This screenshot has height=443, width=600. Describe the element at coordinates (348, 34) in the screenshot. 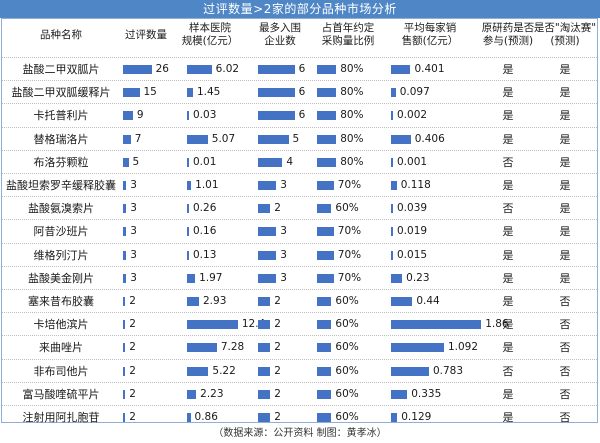

I see `header-purchase-share: 占首年约定 采购量比例` at that location.